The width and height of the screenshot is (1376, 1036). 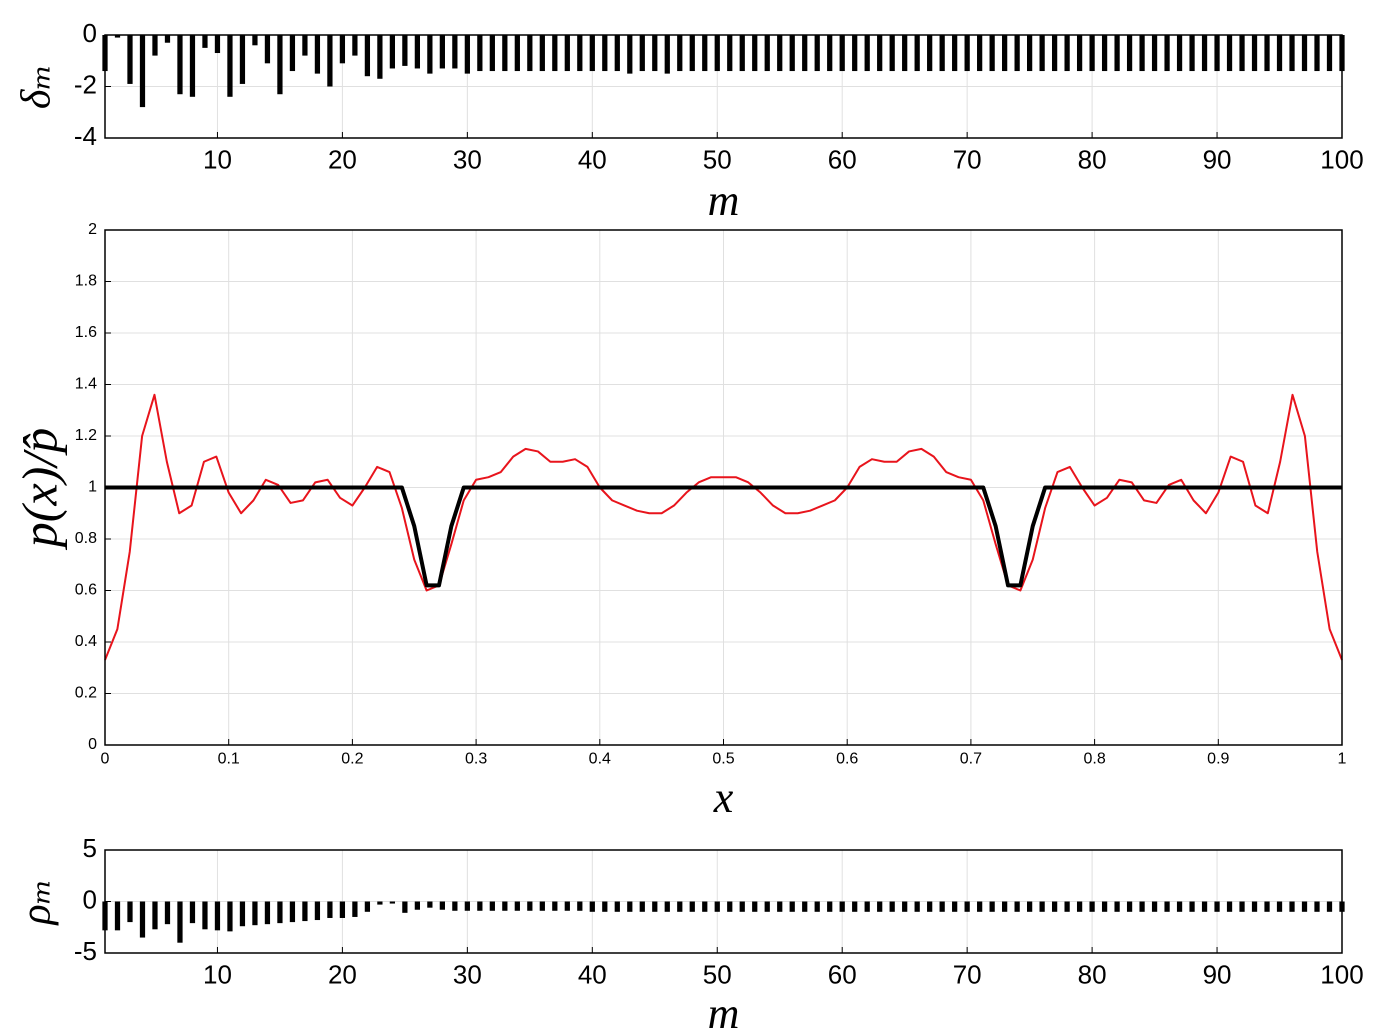 I want to click on x-tick-label: 60, so click(x=842, y=159).